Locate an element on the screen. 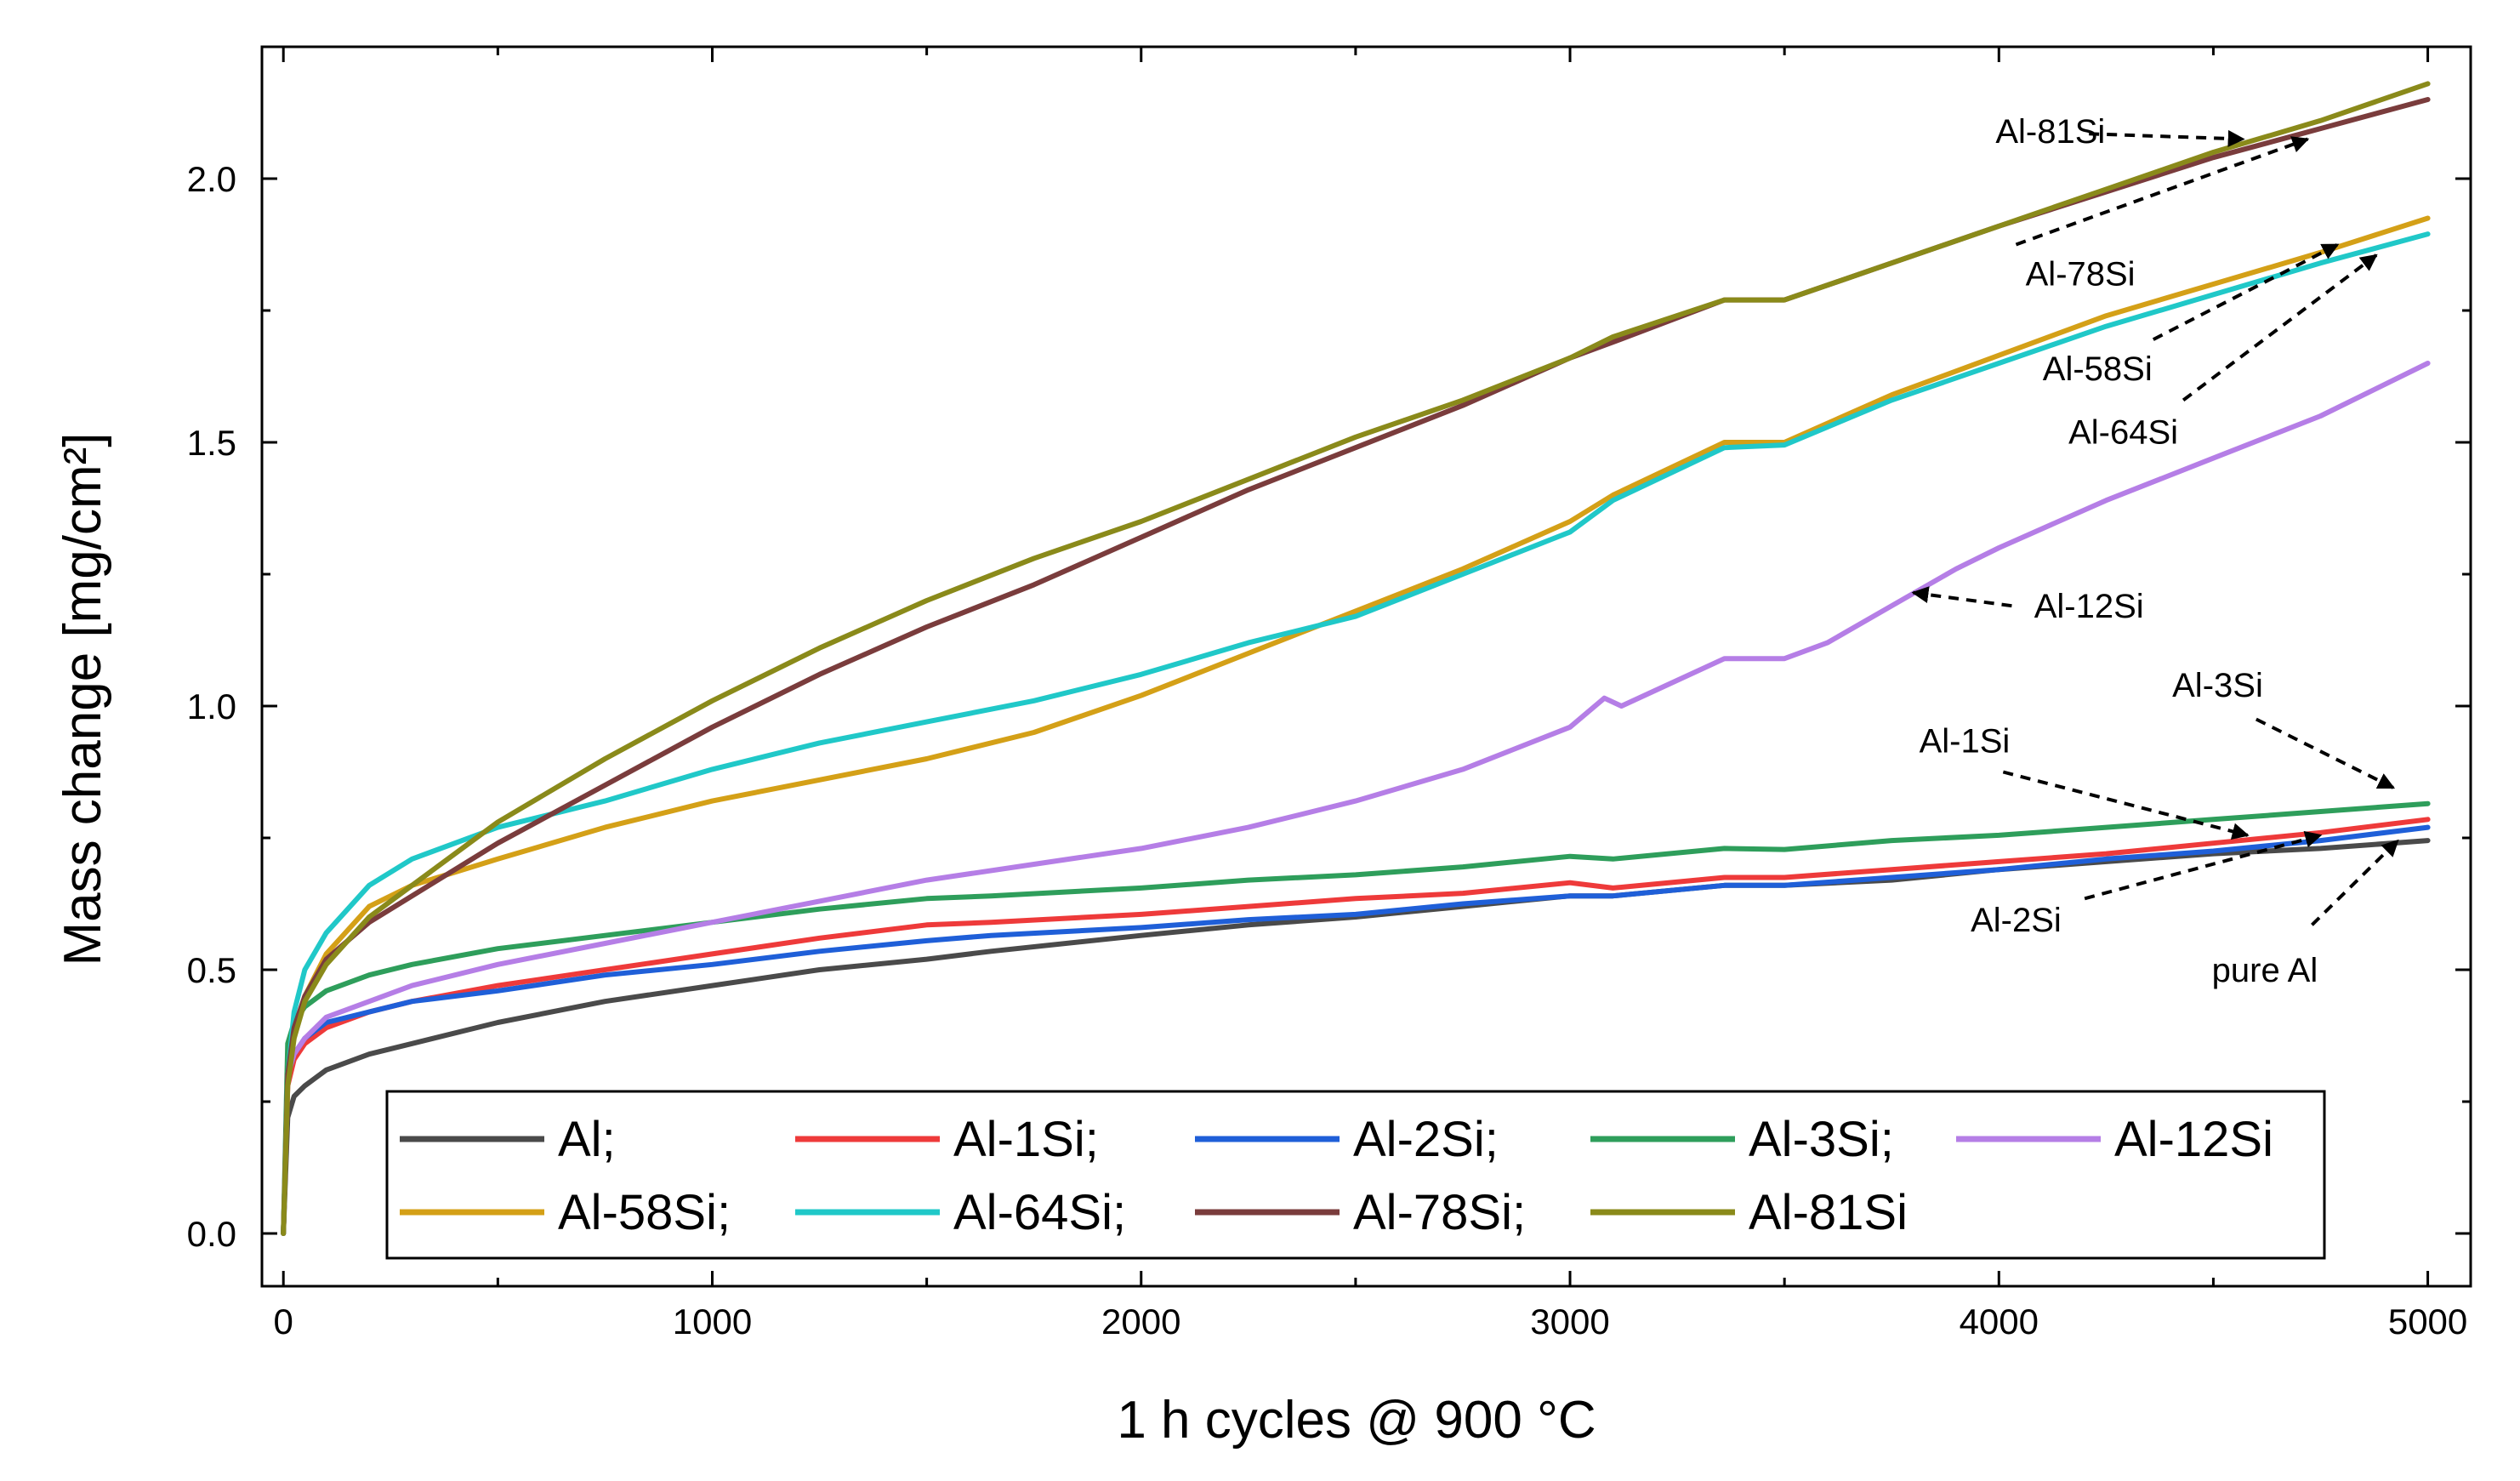 This screenshot has height=1481, width=2520. x-tick-label: 3000 is located at coordinates (1569, 1321).